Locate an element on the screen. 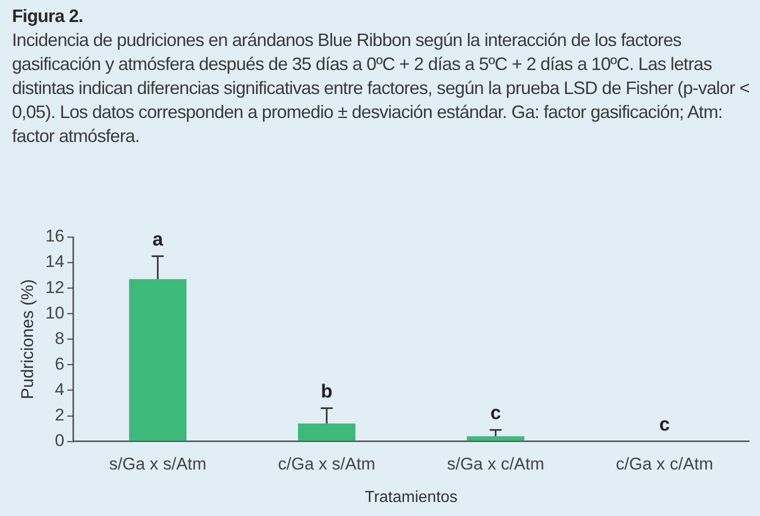 This screenshot has width=760, height=516. annotation: a is located at coordinates (158, 239).